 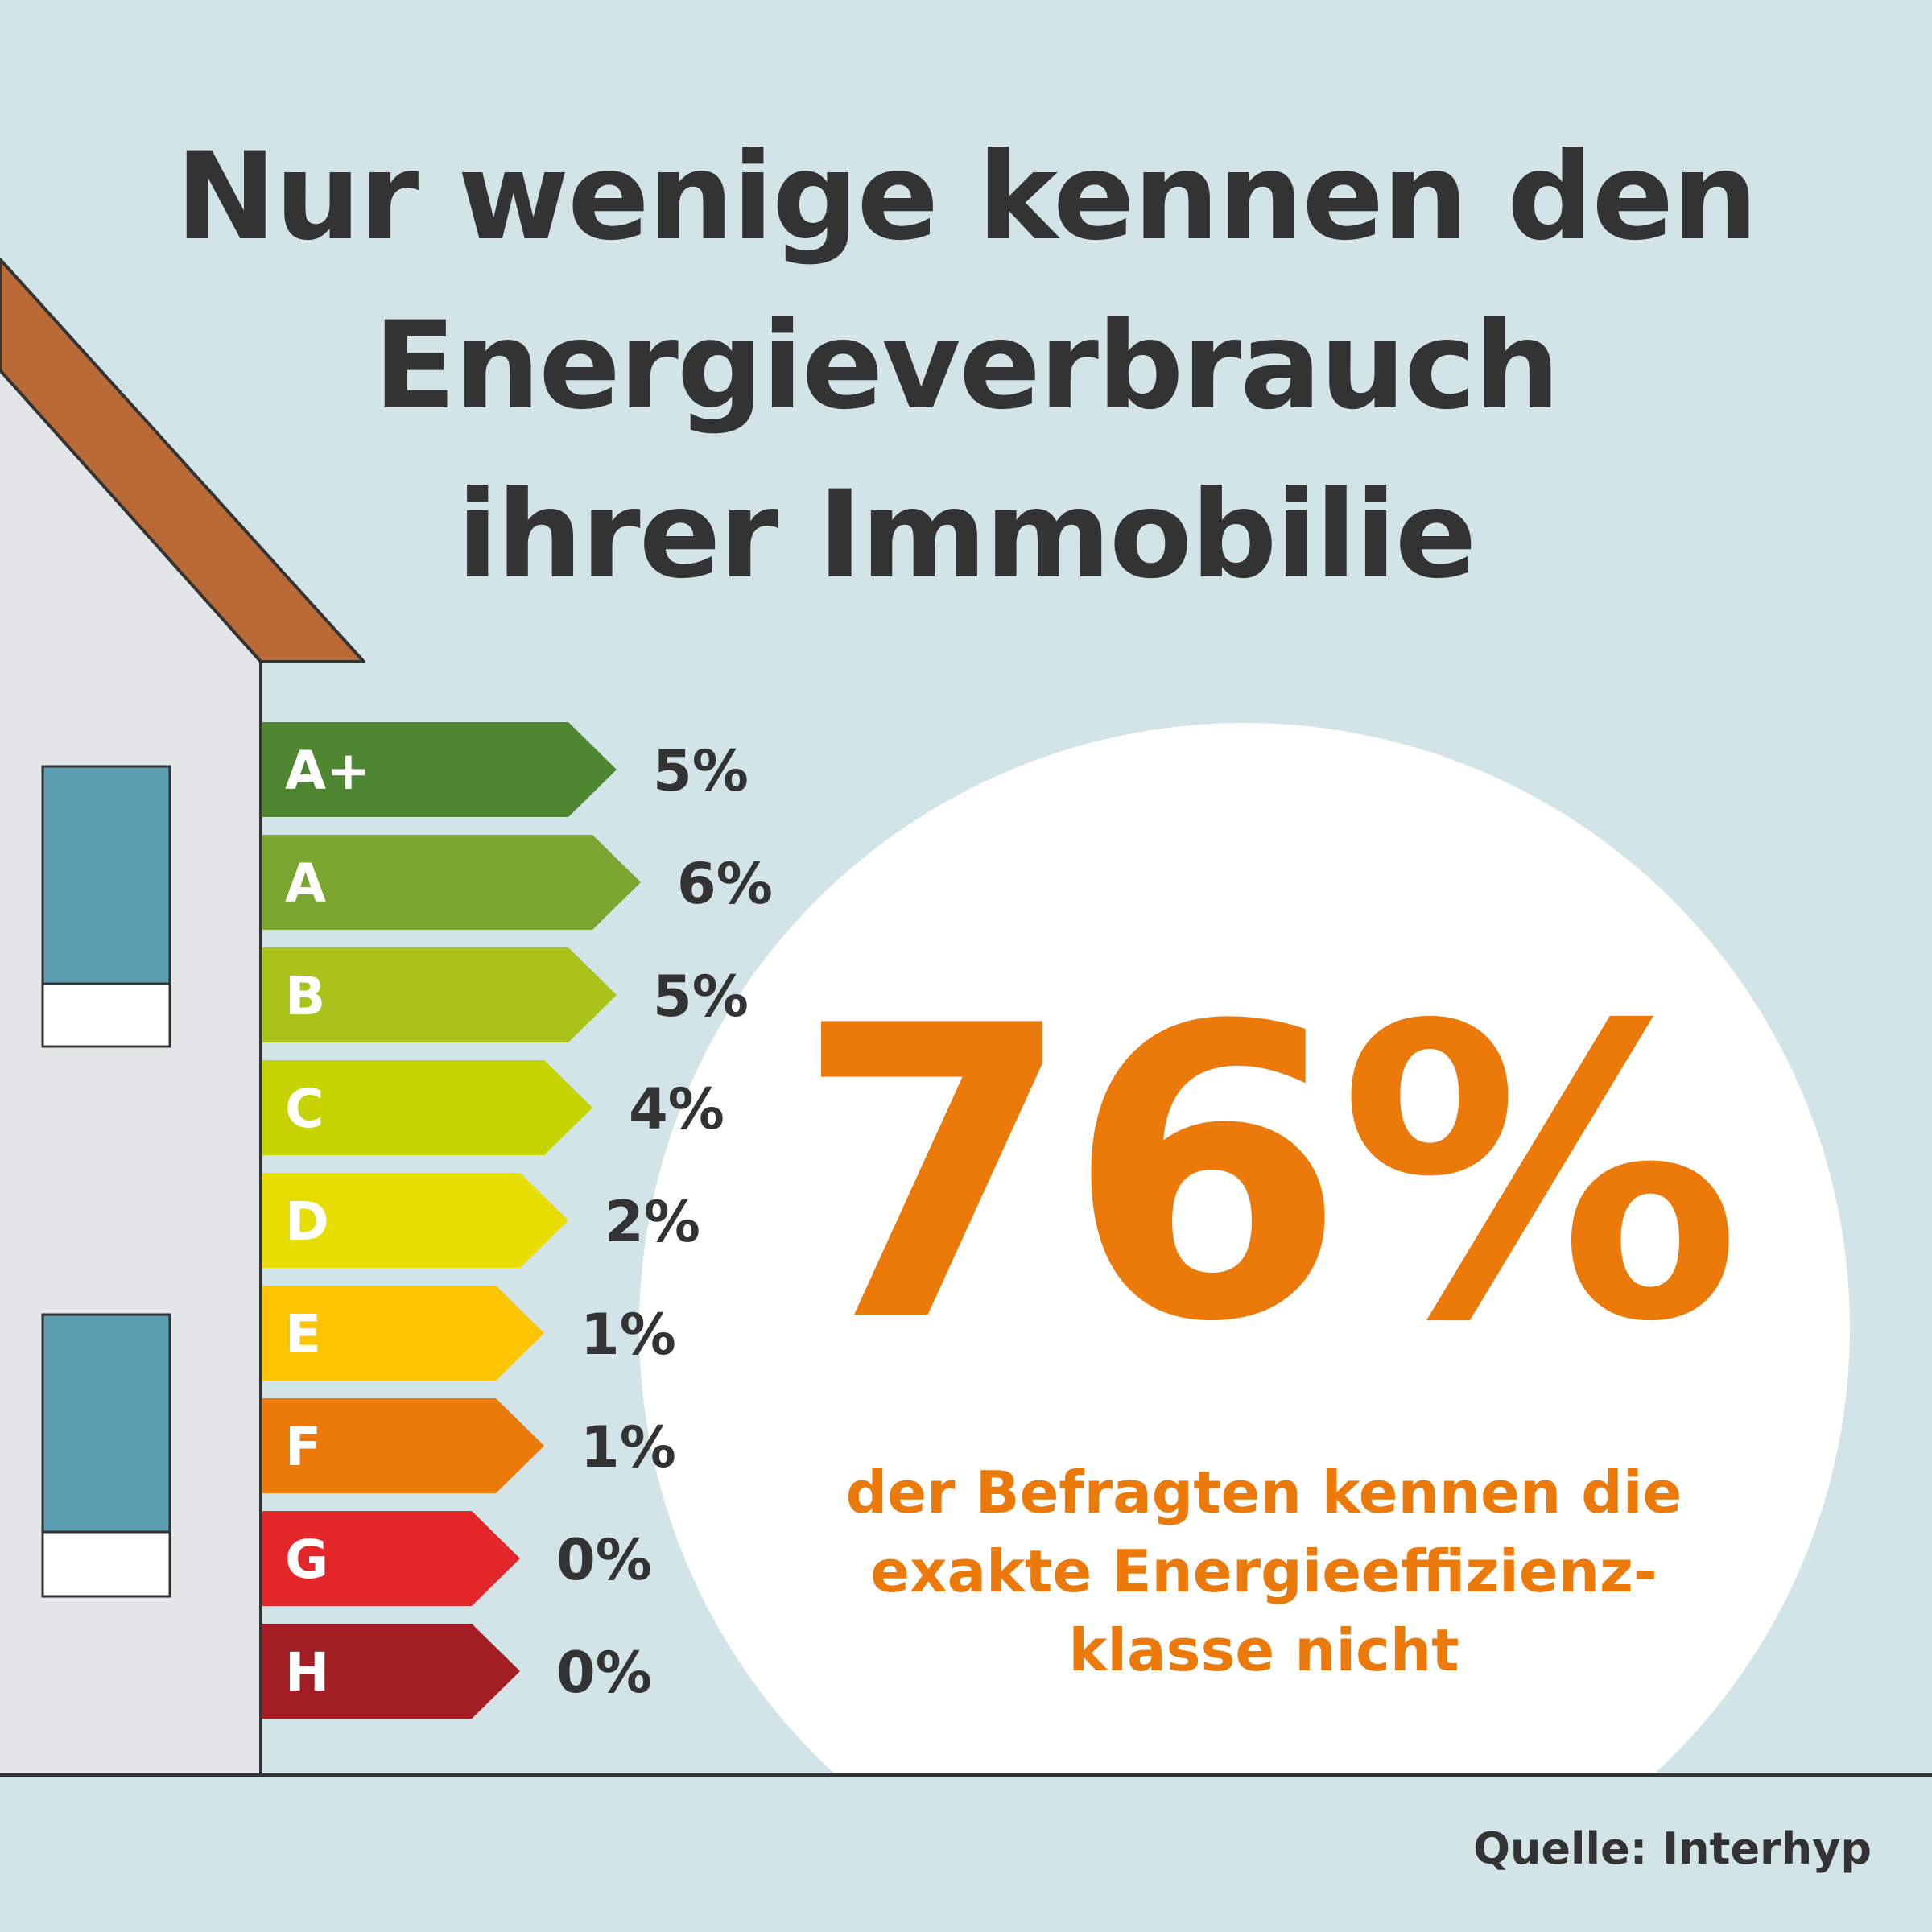 I want to click on energy-class-value: 4%, so click(x=676, y=1109).